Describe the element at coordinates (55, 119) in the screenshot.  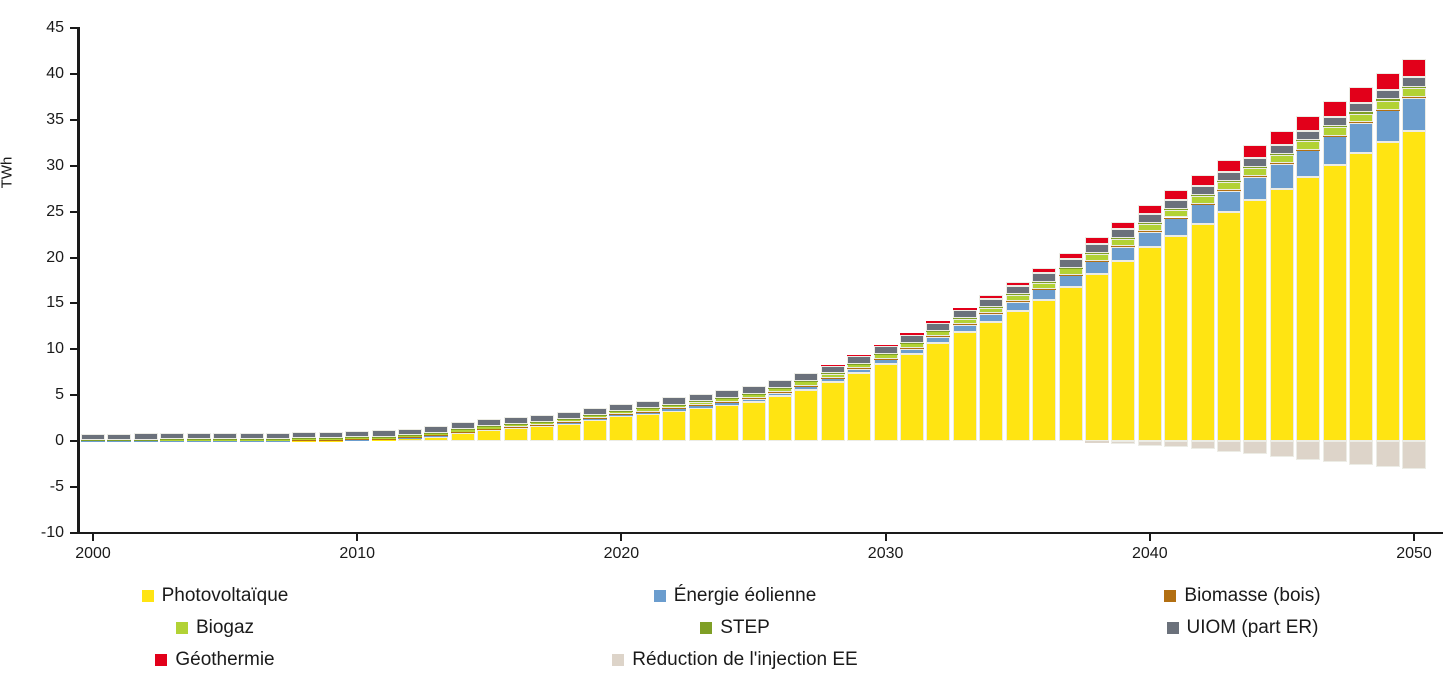
I see `y-tick-label: 35` at that location.